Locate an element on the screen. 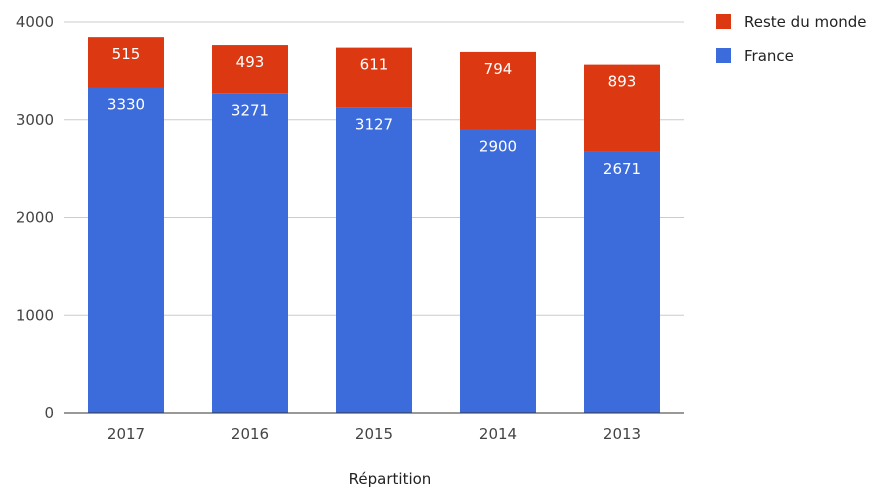 The image size is (881, 487). bar-value-label: 611 is located at coordinates (374, 65).